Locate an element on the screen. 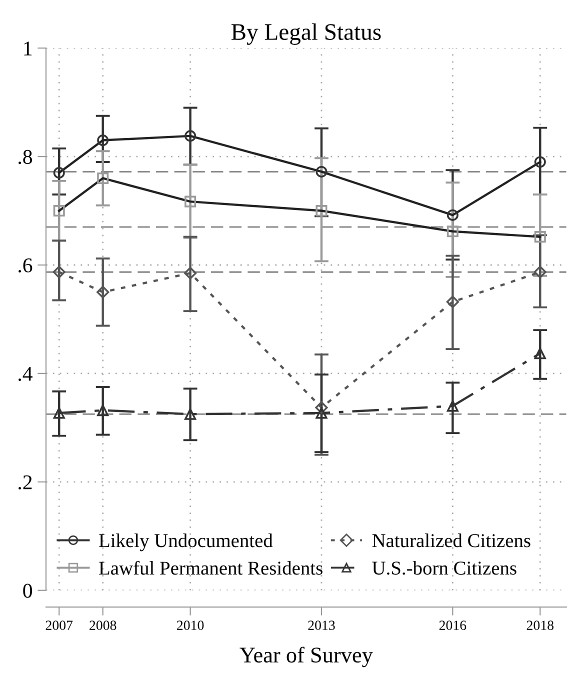 The image size is (575, 697). legend-label: U.S.-born Citizens is located at coordinates (444, 568).